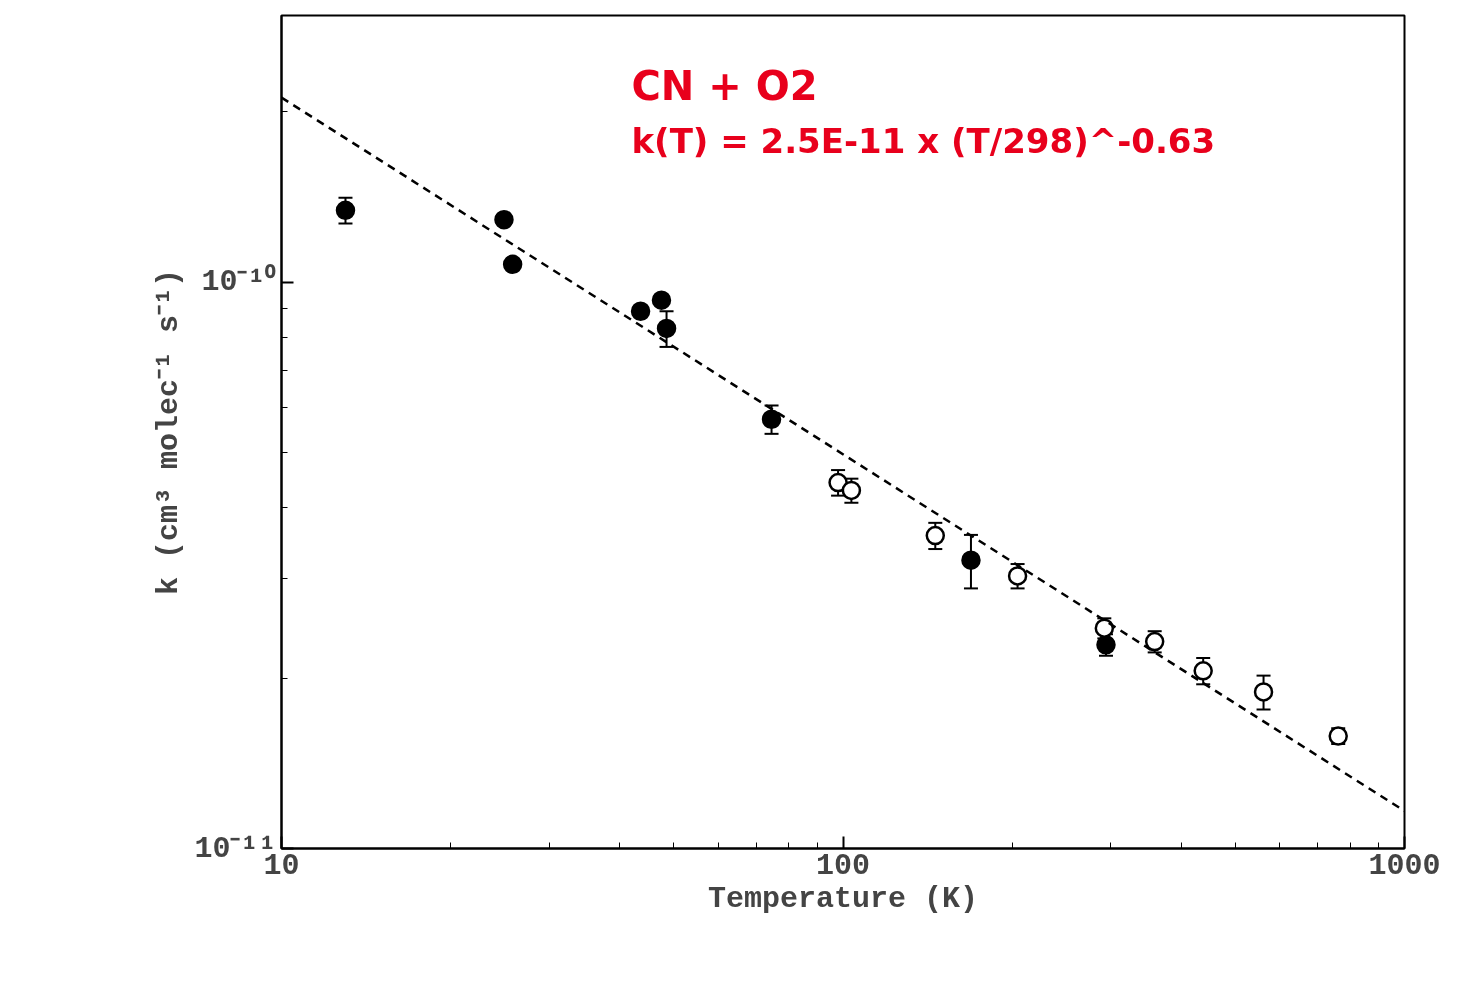 This screenshot has width=1465, height=986. I want to click on x-axis-title: Temperature (K), so click(843, 898).